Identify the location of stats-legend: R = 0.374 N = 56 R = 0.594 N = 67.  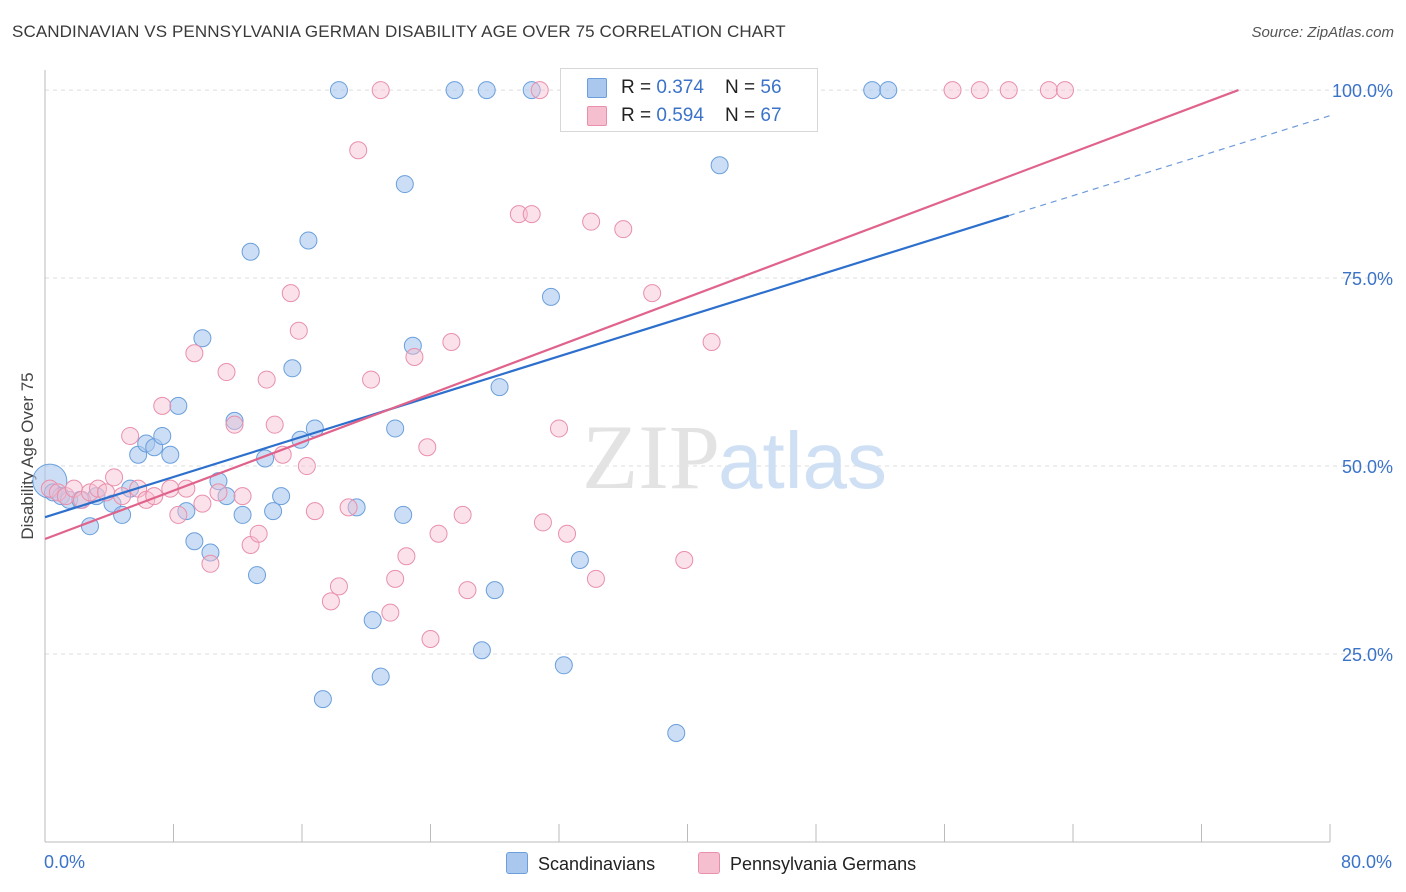
(689, 100).